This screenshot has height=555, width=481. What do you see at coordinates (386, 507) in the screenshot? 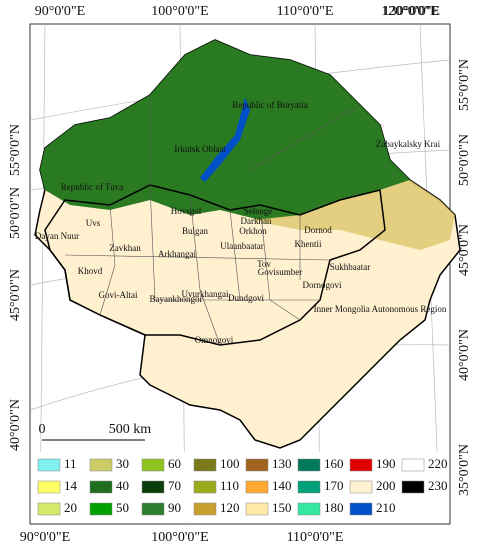
I see `legend-label: 210` at bounding box center [386, 507].